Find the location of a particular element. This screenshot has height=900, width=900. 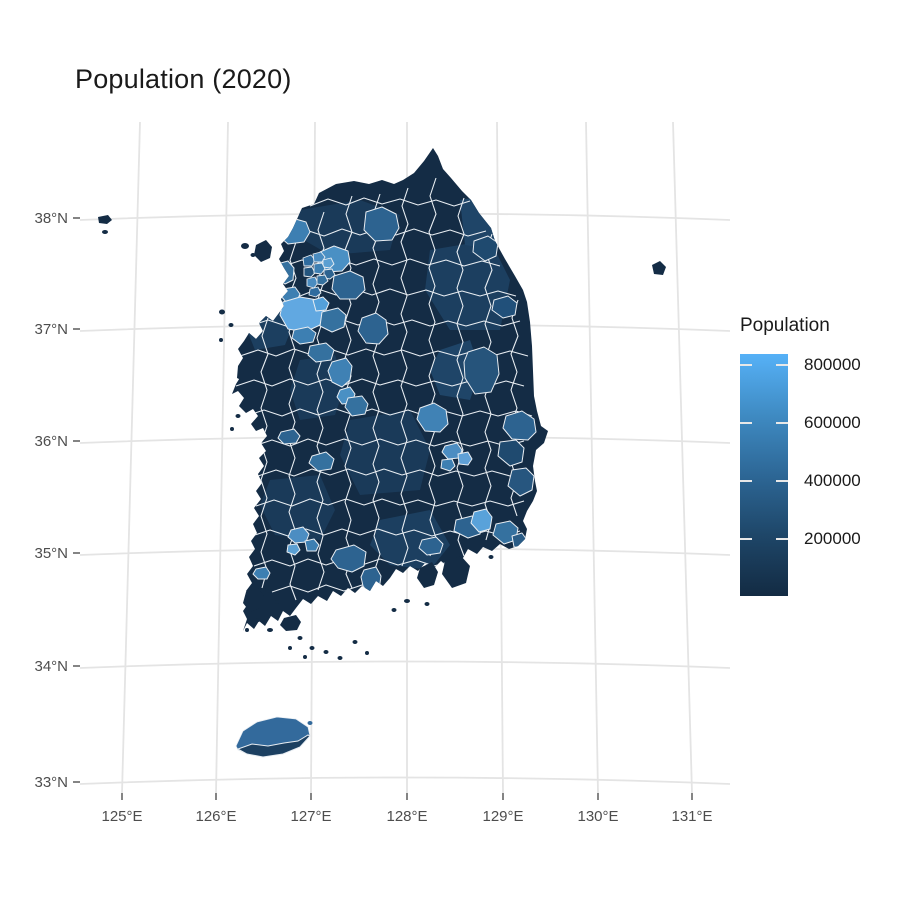

ganghwa-island is located at coordinates (263, 251).